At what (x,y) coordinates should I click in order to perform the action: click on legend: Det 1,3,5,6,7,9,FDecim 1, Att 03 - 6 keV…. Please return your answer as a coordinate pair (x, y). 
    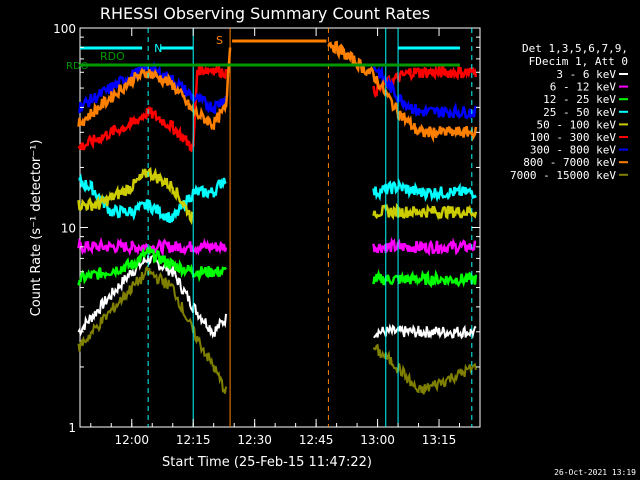
    Looking at the image, I should click on (569, 112).